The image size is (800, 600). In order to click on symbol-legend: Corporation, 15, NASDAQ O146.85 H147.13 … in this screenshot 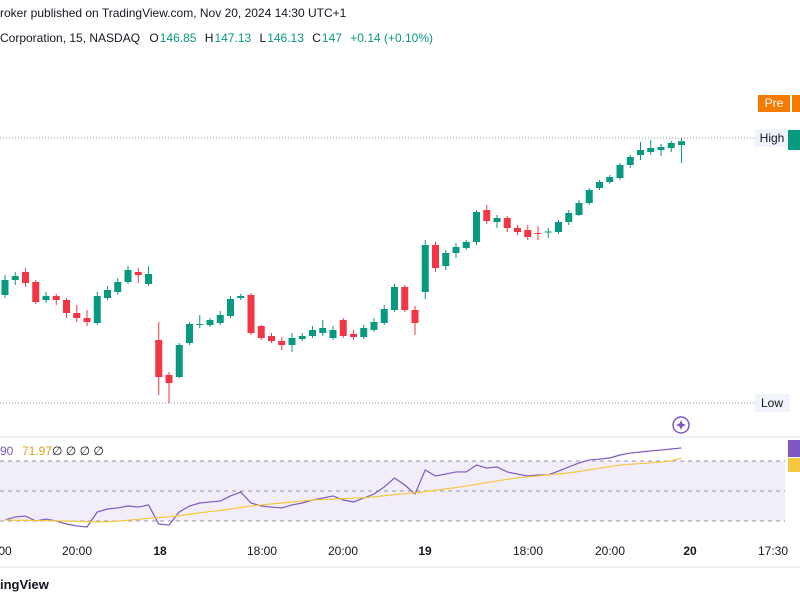, I will do `click(219, 38)`.